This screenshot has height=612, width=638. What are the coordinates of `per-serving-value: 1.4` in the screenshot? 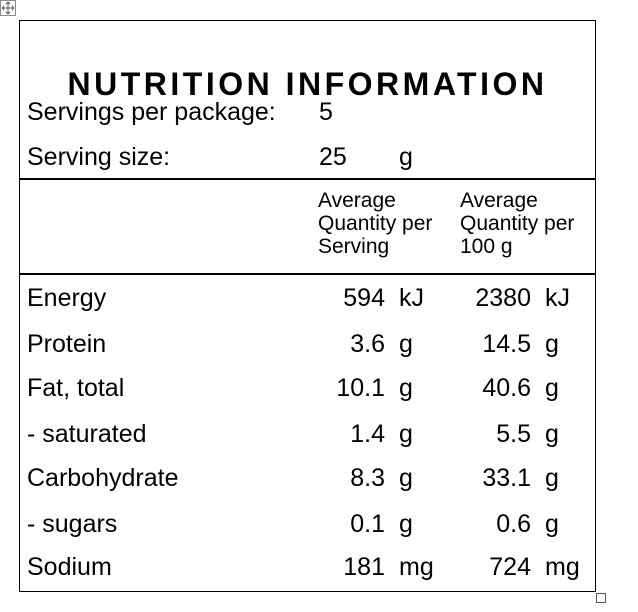 It's located at (367, 434).